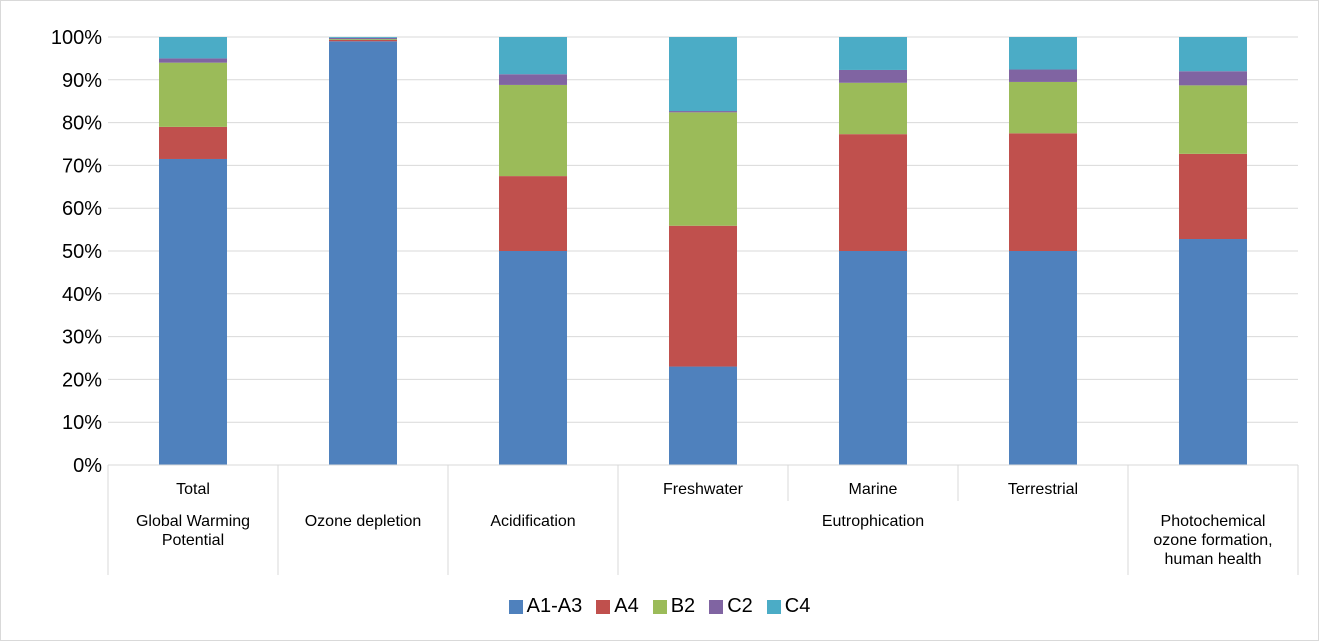 The height and width of the screenshot is (641, 1319). Describe the element at coordinates (82, 124) in the screenshot. I see `y-tick-label: 80%` at that location.